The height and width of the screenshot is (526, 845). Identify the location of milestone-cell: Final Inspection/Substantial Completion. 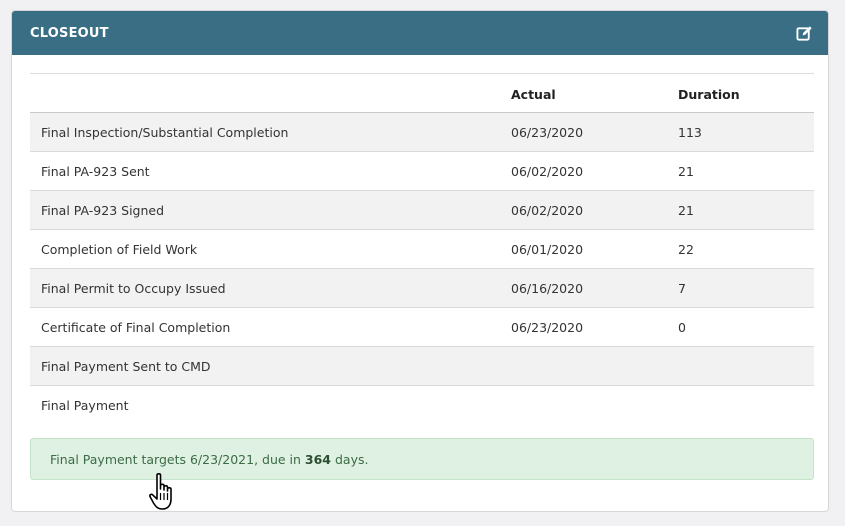
(165, 132).